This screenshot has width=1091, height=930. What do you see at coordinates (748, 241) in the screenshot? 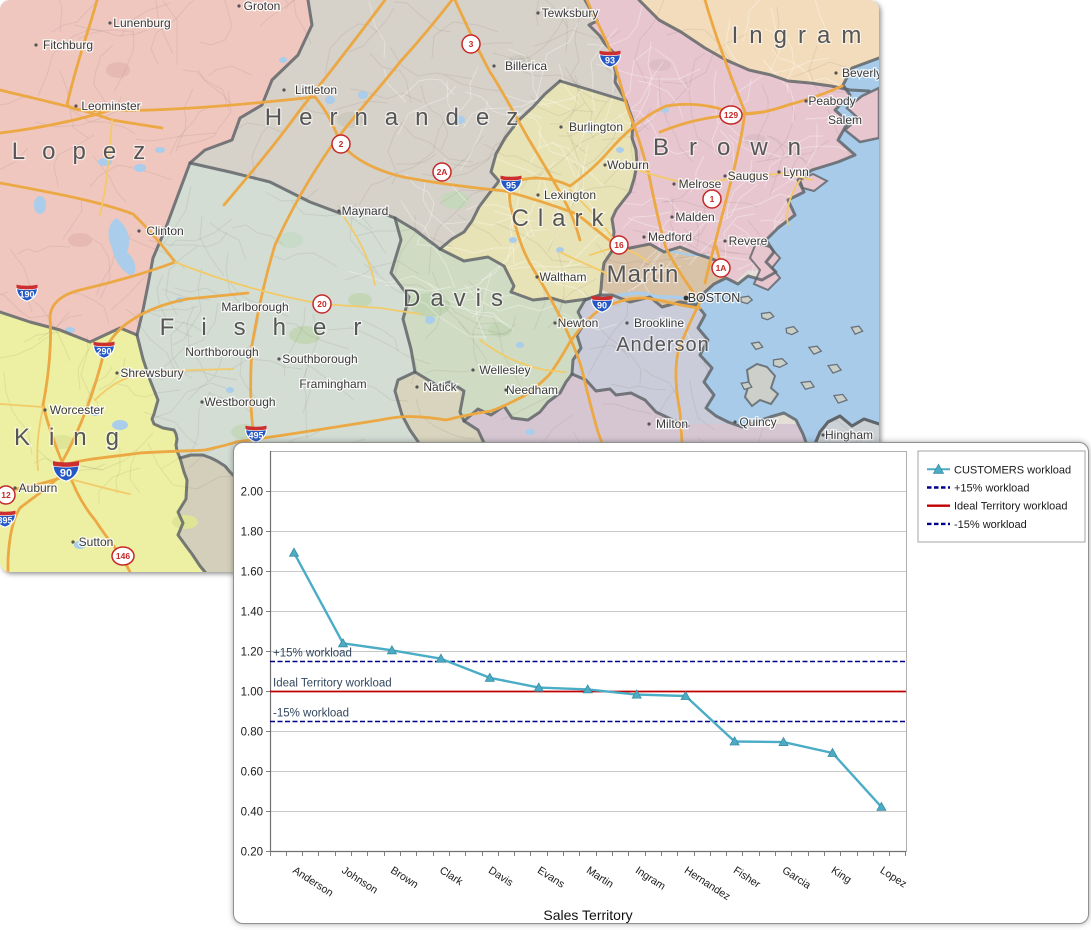
I see `svg-text: Revere` at bounding box center [748, 241].